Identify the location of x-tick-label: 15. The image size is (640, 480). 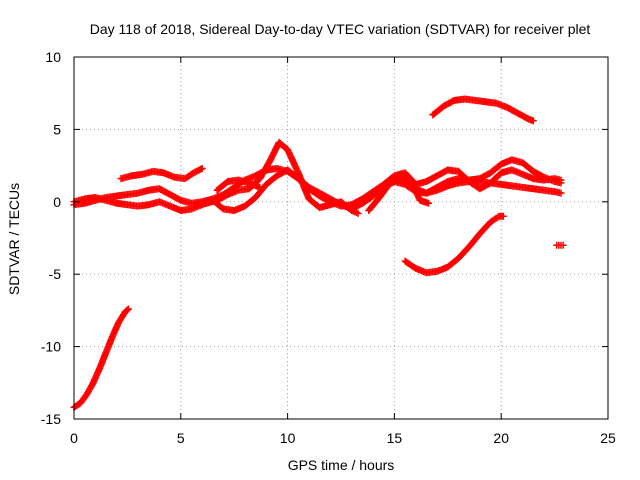
(395, 438).